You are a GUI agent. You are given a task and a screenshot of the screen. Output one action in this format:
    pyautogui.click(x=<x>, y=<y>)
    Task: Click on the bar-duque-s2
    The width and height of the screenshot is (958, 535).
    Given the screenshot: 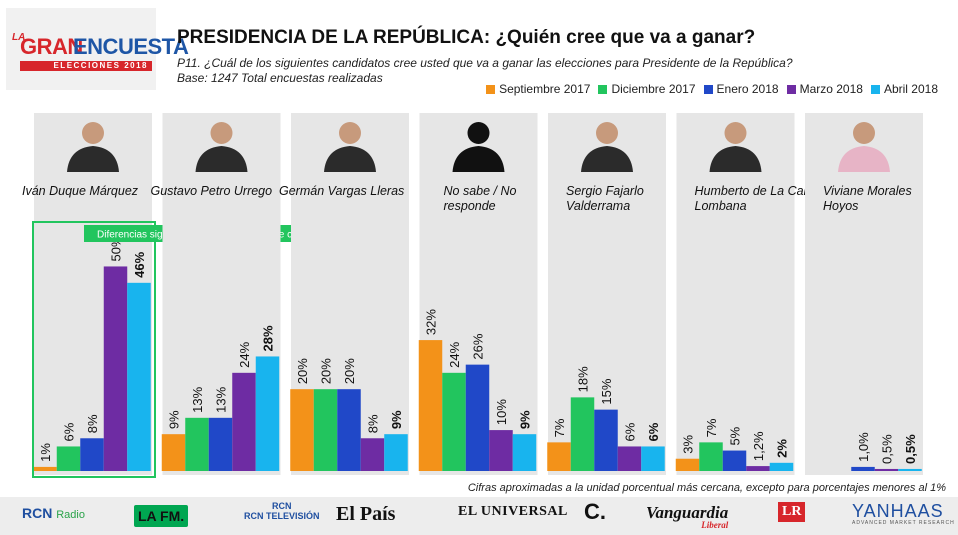 What is the action you would take?
    pyautogui.click(x=92, y=454)
    